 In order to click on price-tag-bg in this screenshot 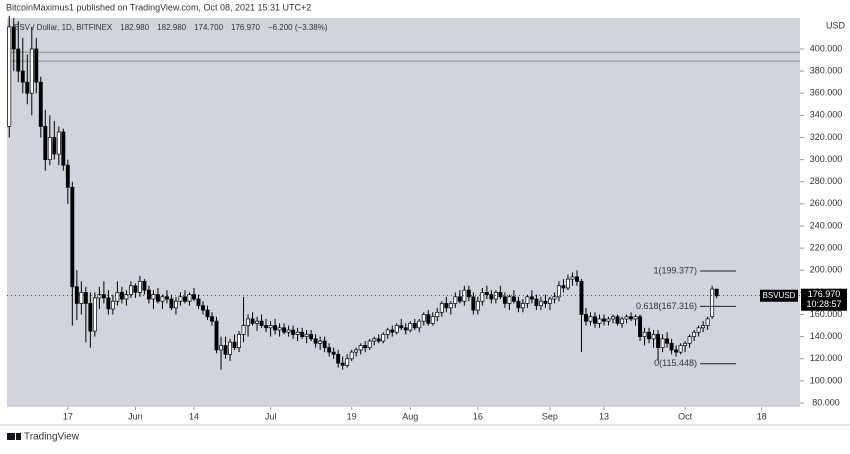, I will do `click(824, 299)`.